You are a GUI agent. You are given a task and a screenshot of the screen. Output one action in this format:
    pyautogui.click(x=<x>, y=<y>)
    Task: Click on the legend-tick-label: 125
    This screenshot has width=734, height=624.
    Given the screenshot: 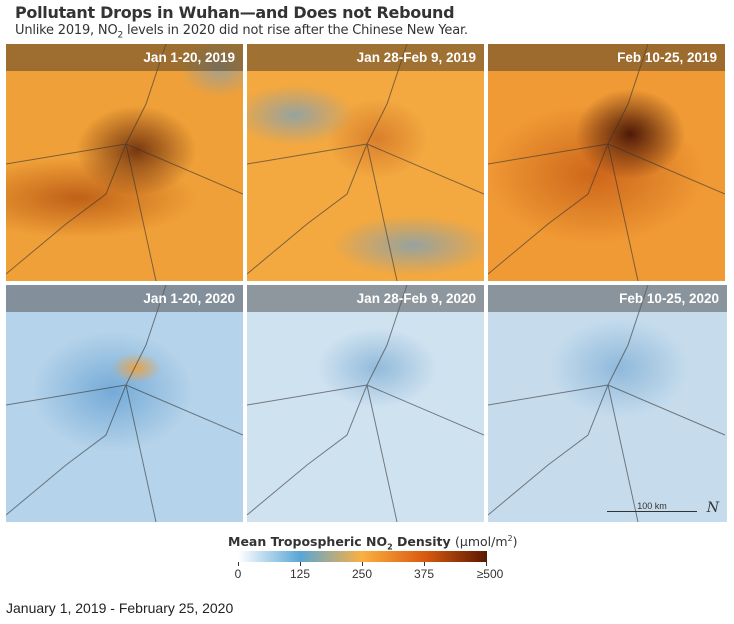 What is the action you would take?
    pyautogui.click(x=300, y=574)
    